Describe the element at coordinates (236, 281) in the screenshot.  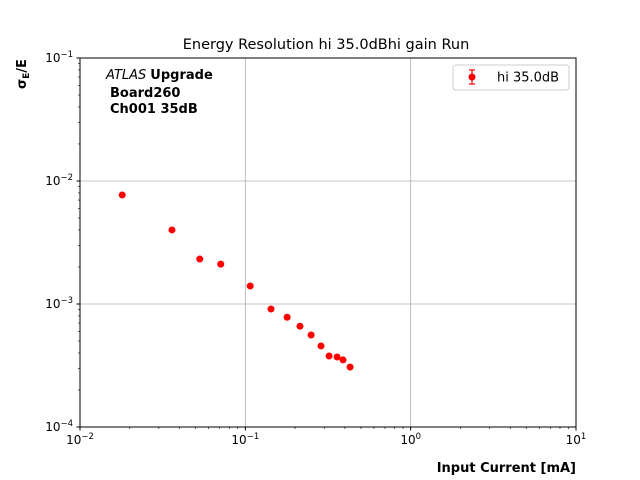
I see `data-points` at that location.